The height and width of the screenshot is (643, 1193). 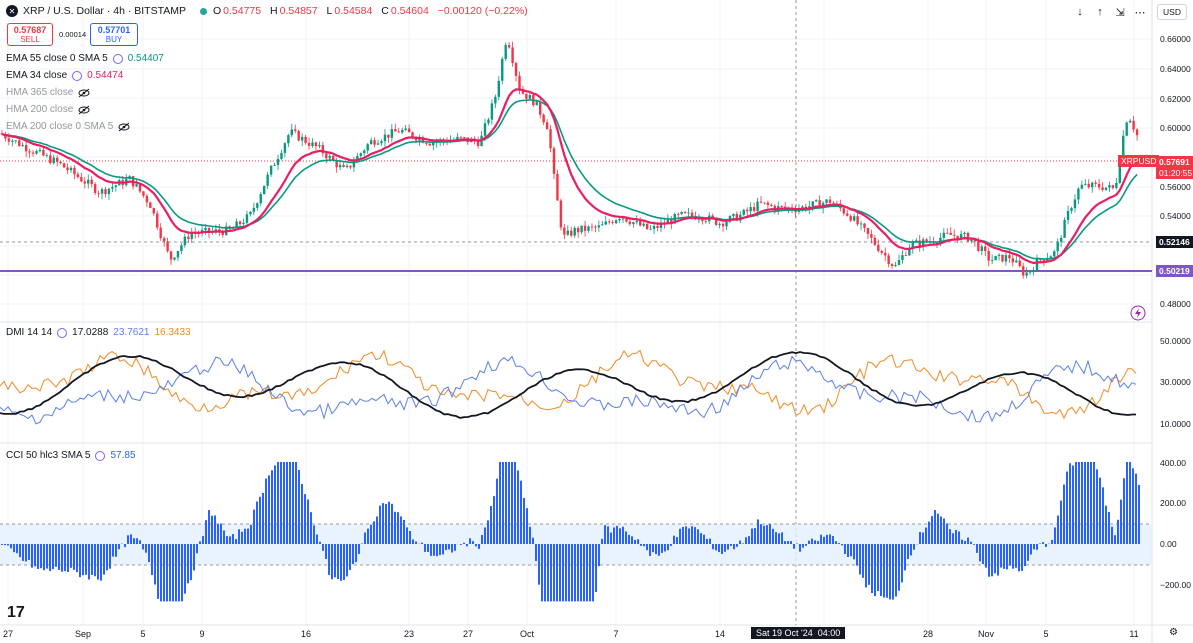 I want to click on sell-button: 0.57687 SELL, so click(x=30, y=34).